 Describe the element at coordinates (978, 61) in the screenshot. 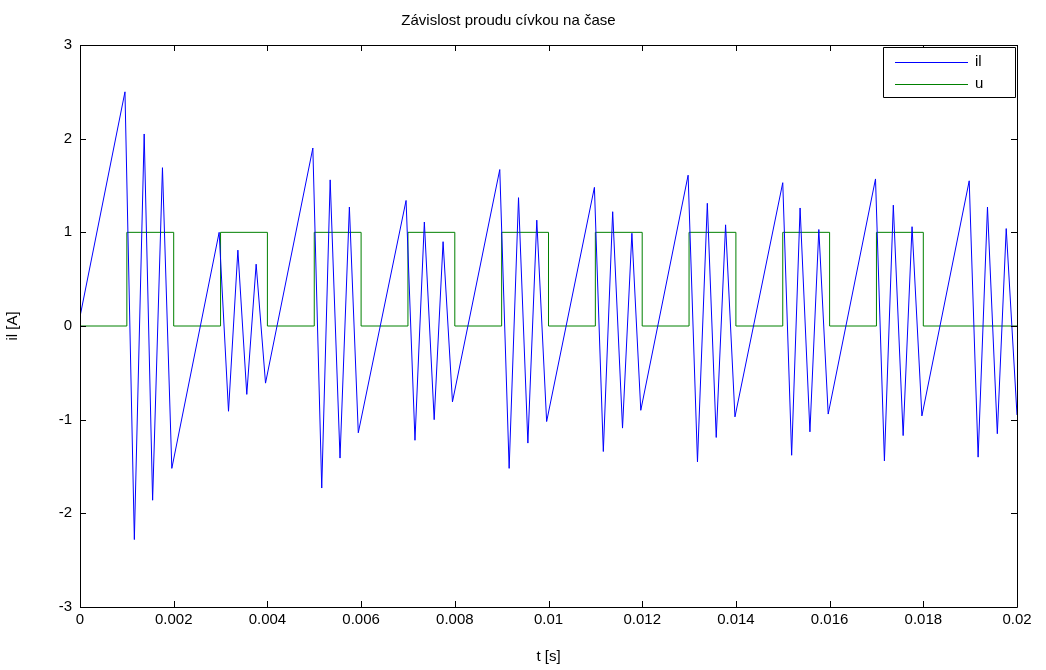

I see `legend-label: il` at that location.